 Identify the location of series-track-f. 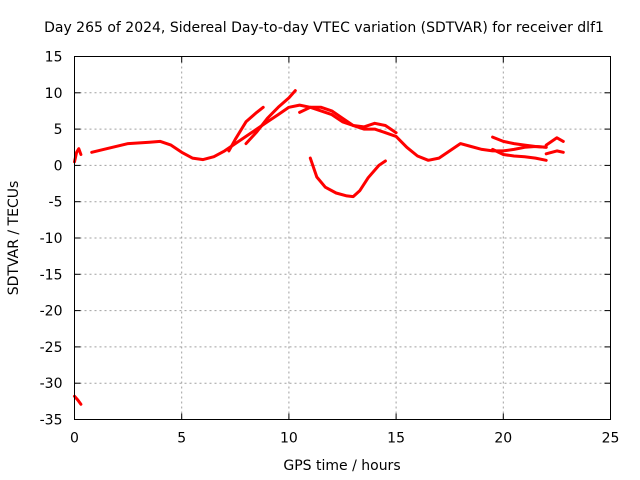
(348, 120).